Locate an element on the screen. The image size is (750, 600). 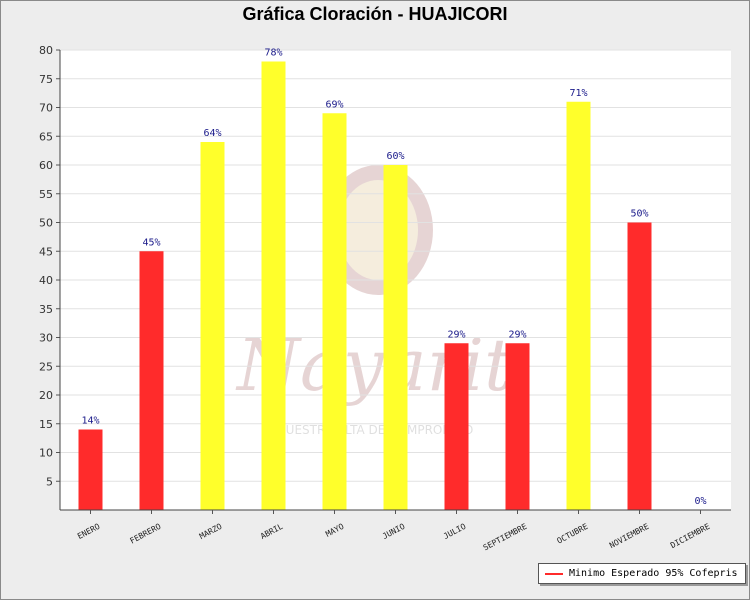
data-label: 45% is located at coordinates (151, 242).